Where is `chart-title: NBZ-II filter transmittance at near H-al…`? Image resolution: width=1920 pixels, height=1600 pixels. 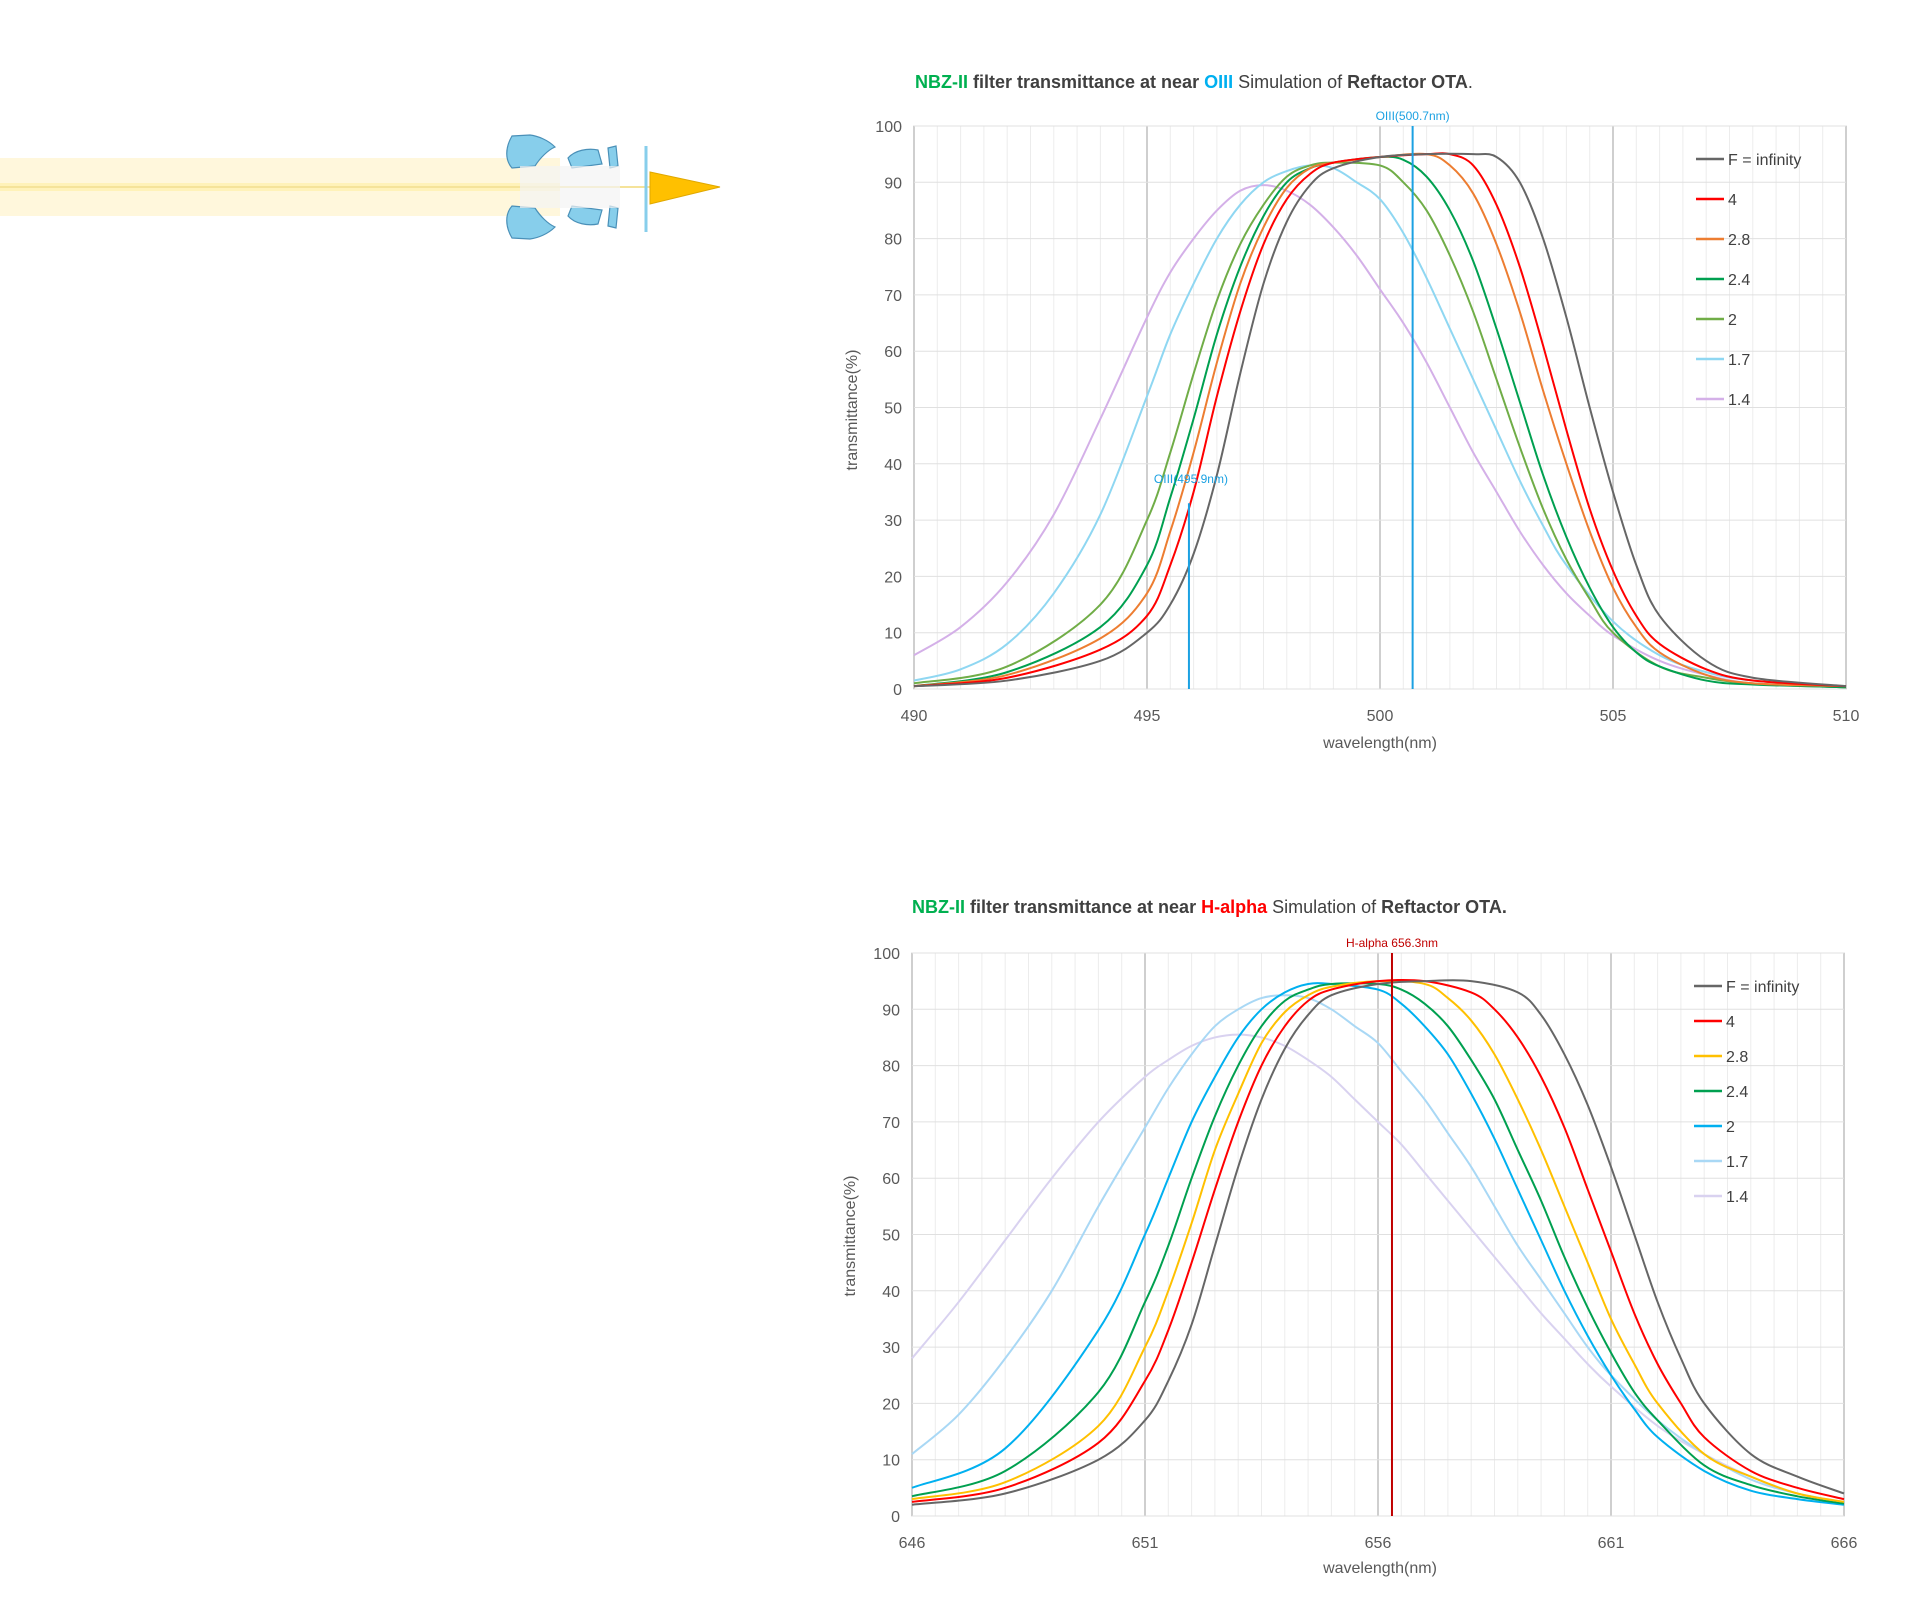 chart-title: NBZ-II filter transmittance at near H-al… is located at coordinates (1209, 907).